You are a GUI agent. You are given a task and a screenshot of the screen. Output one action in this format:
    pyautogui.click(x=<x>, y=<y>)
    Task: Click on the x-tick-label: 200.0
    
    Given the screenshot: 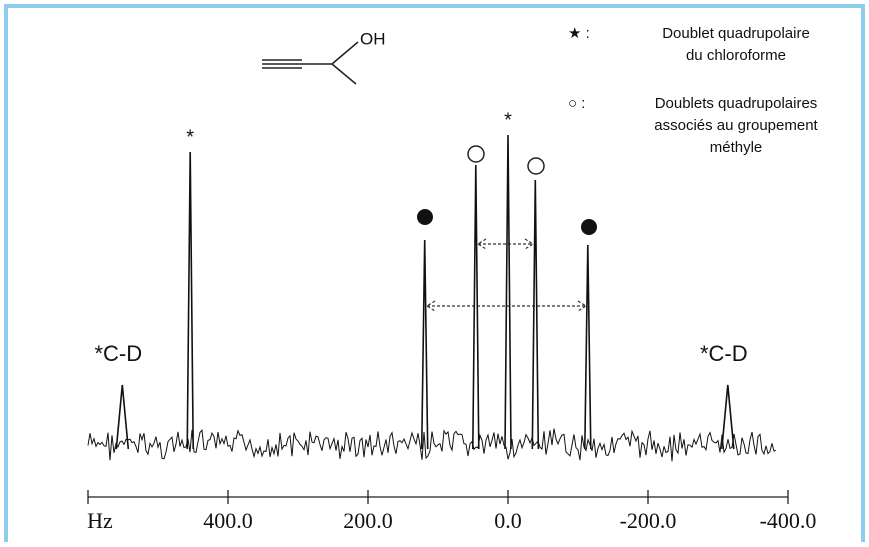 What is the action you would take?
    pyautogui.click(x=368, y=520)
    